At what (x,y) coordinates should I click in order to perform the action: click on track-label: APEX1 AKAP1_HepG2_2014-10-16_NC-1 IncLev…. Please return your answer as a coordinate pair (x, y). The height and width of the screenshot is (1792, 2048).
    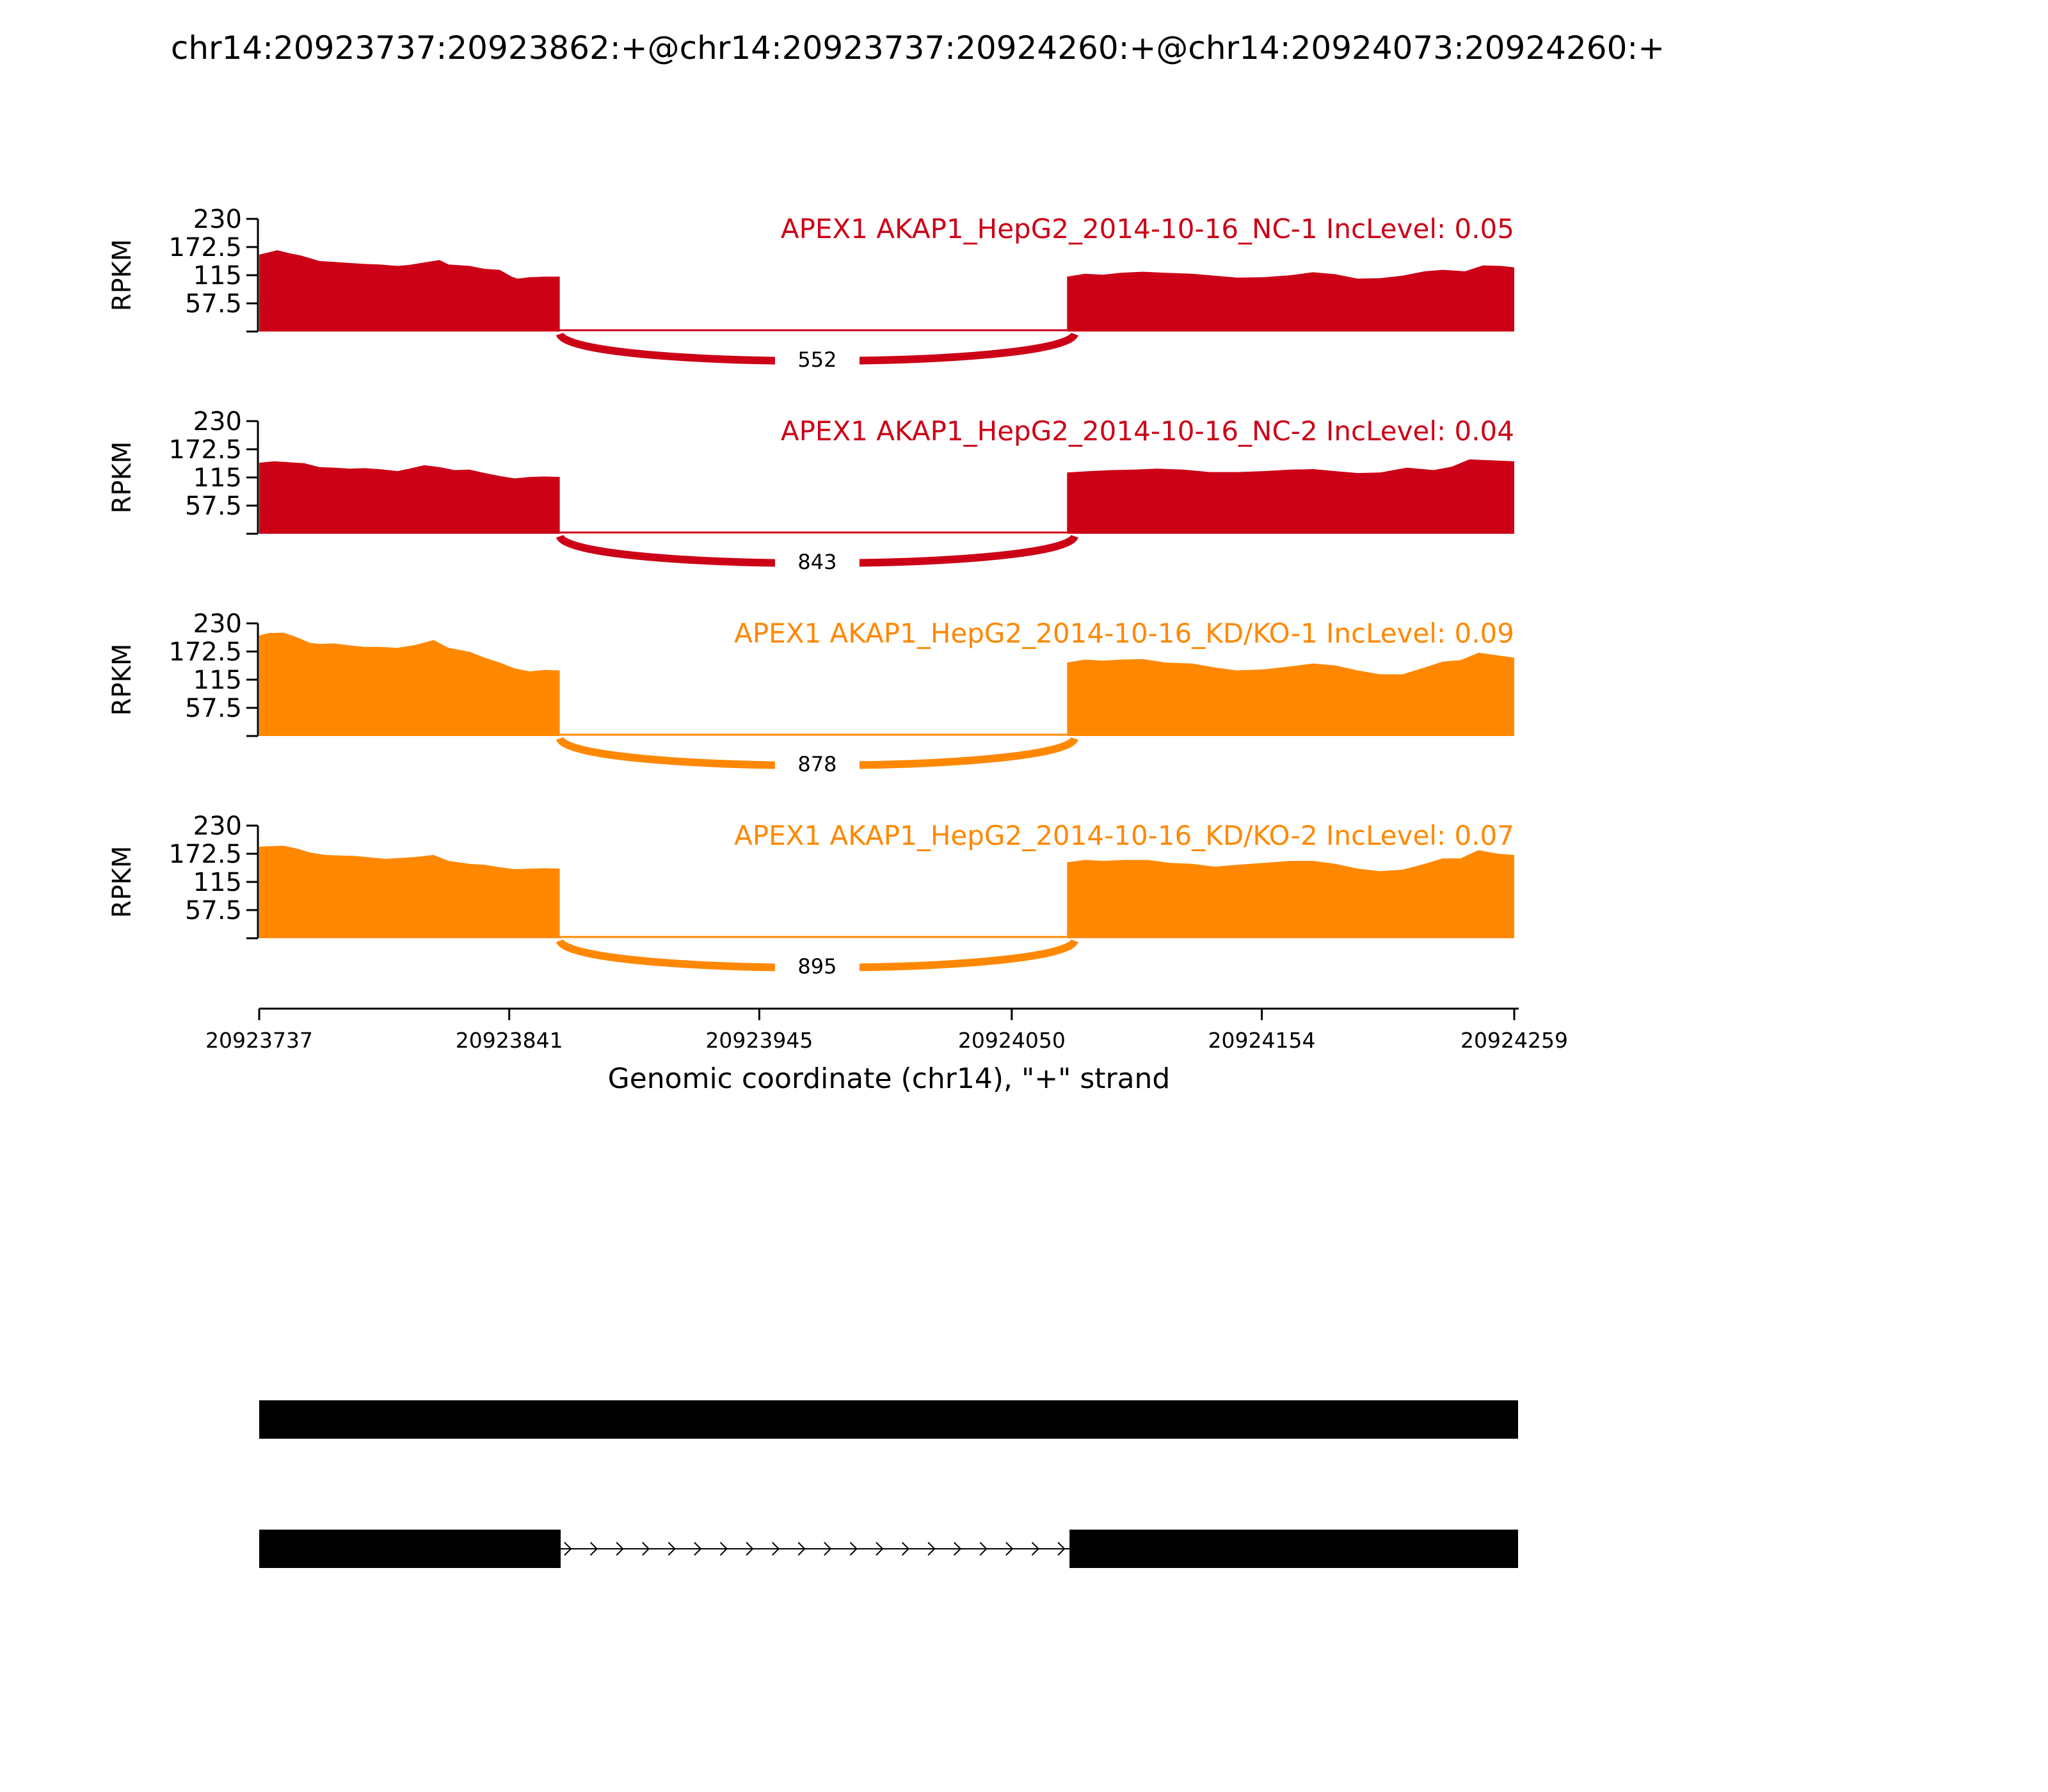
    Looking at the image, I should click on (1147, 228).